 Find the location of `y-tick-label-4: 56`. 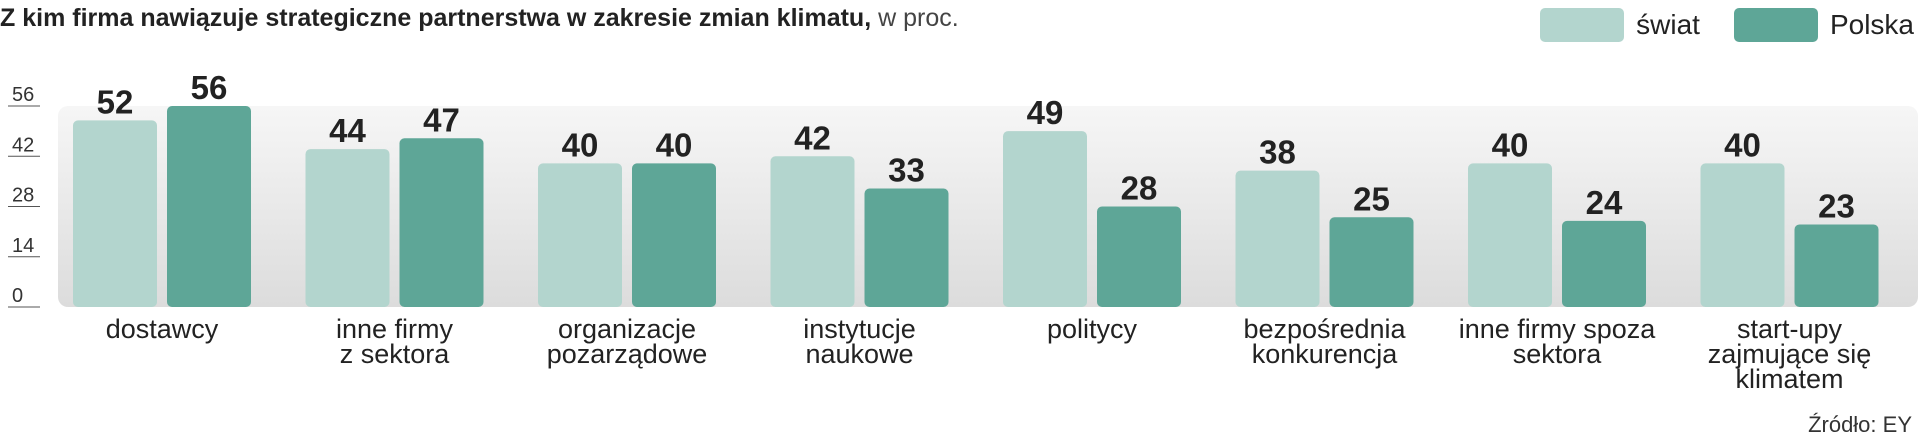

y-tick-label-4: 56 is located at coordinates (23, 95).